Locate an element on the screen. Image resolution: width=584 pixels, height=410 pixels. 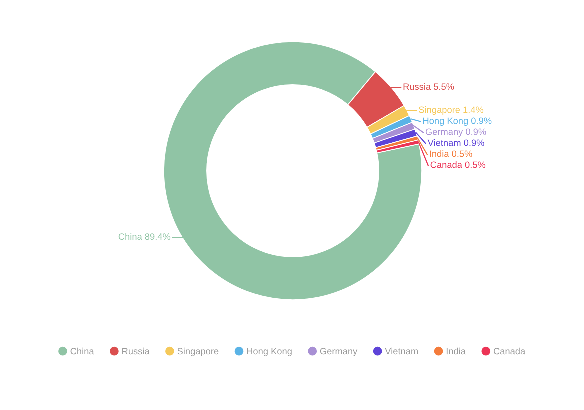
data-label: Germany 0.9% is located at coordinates (456, 133).